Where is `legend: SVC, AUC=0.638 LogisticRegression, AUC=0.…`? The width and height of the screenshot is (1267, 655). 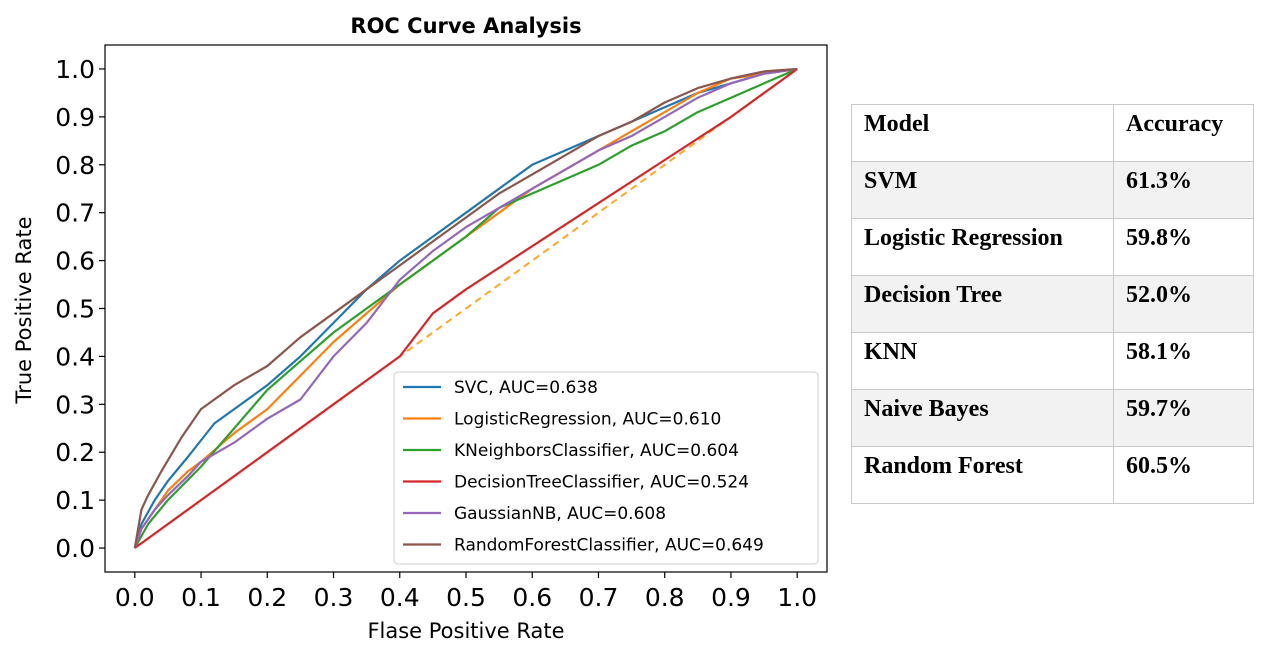 legend: SVC, AUC=0.638 LogisticRegression, AUC=0.… is located at coordinates (606, 468).